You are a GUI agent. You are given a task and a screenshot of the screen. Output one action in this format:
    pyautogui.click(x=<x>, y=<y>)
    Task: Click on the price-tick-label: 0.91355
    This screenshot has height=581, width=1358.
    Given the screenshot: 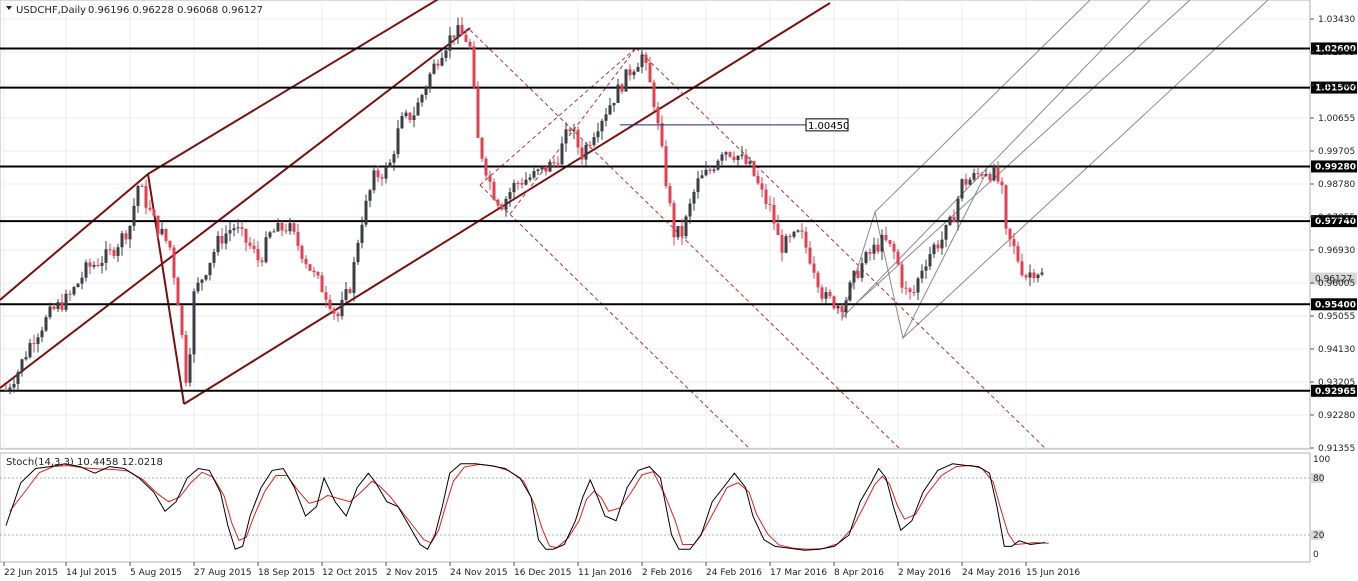 What is the action you would take?
    pyautogui.click(x=1336, y=449)
    